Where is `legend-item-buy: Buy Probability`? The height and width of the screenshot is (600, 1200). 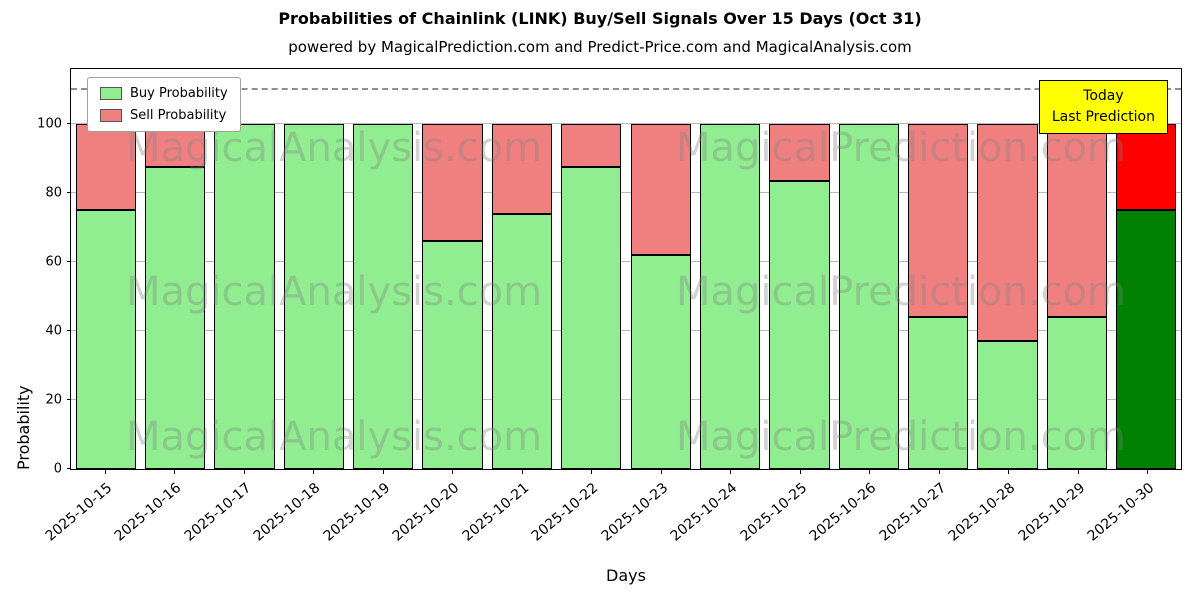
legend-item-buy: Buy Probability is located at coordinates (164, 93).